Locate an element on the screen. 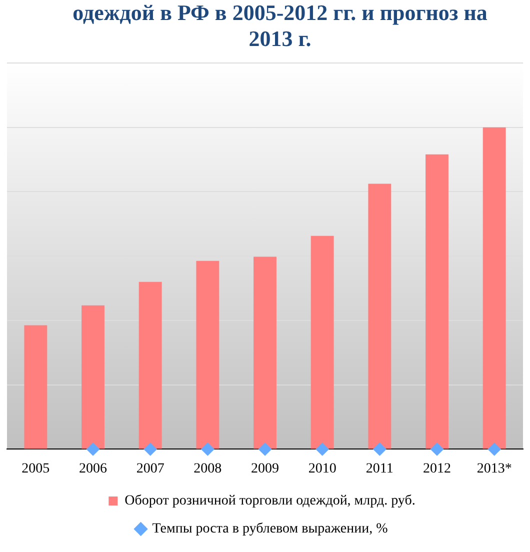  x-tick-label: 2010 is located at coordinates (322, 468).